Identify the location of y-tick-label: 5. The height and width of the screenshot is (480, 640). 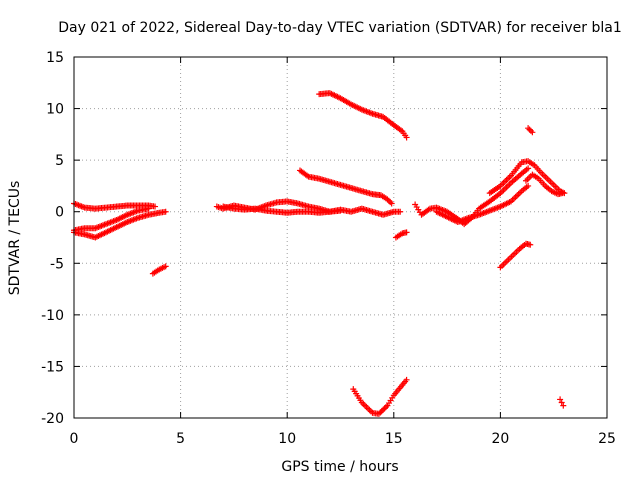
(59, 161).